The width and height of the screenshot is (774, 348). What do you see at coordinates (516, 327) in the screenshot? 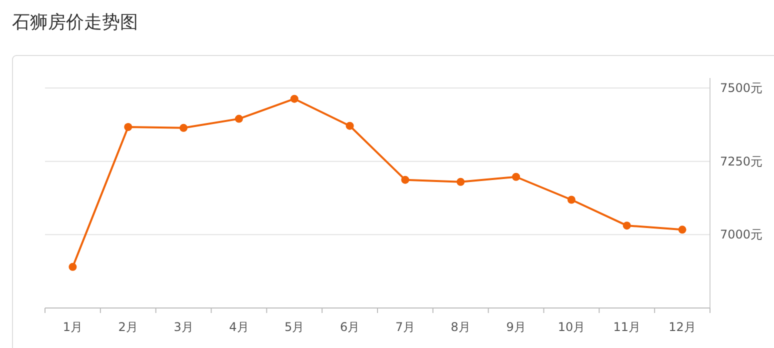
I see `x-tick-label: 9月` at bounding box center [516, 327].